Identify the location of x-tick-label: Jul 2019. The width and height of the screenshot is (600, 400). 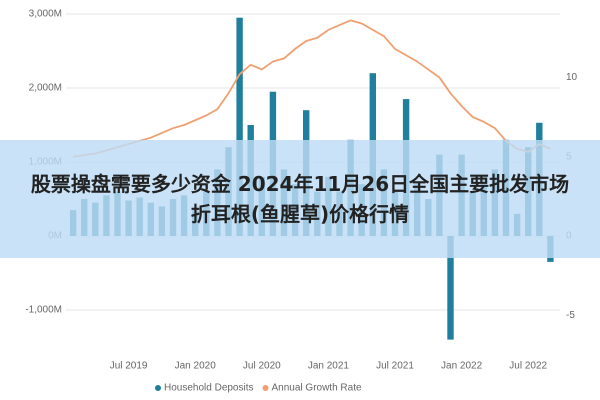
(129, 366).